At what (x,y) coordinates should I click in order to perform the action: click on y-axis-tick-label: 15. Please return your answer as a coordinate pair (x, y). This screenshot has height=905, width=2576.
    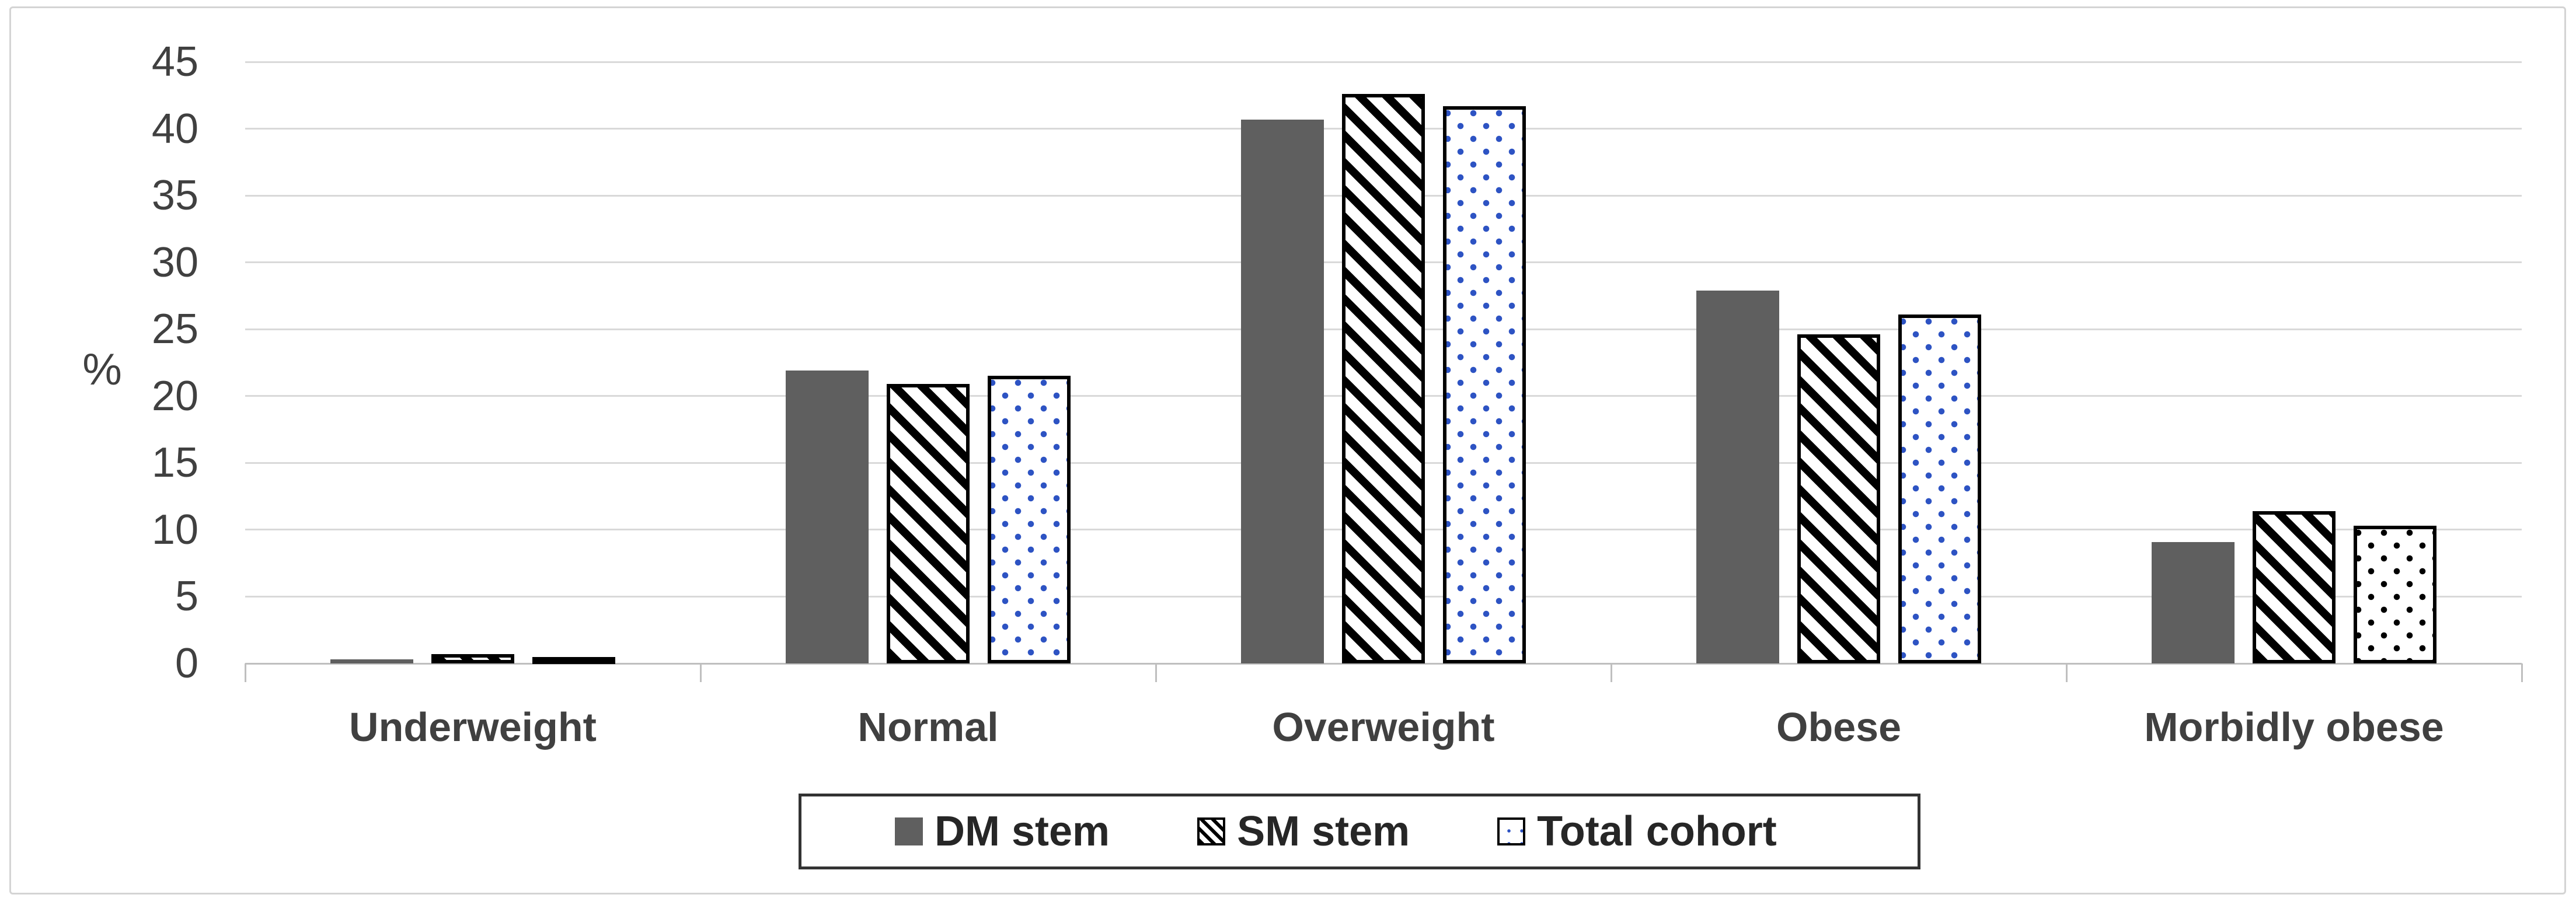
    Looking at the image, I should click on (174, 463).